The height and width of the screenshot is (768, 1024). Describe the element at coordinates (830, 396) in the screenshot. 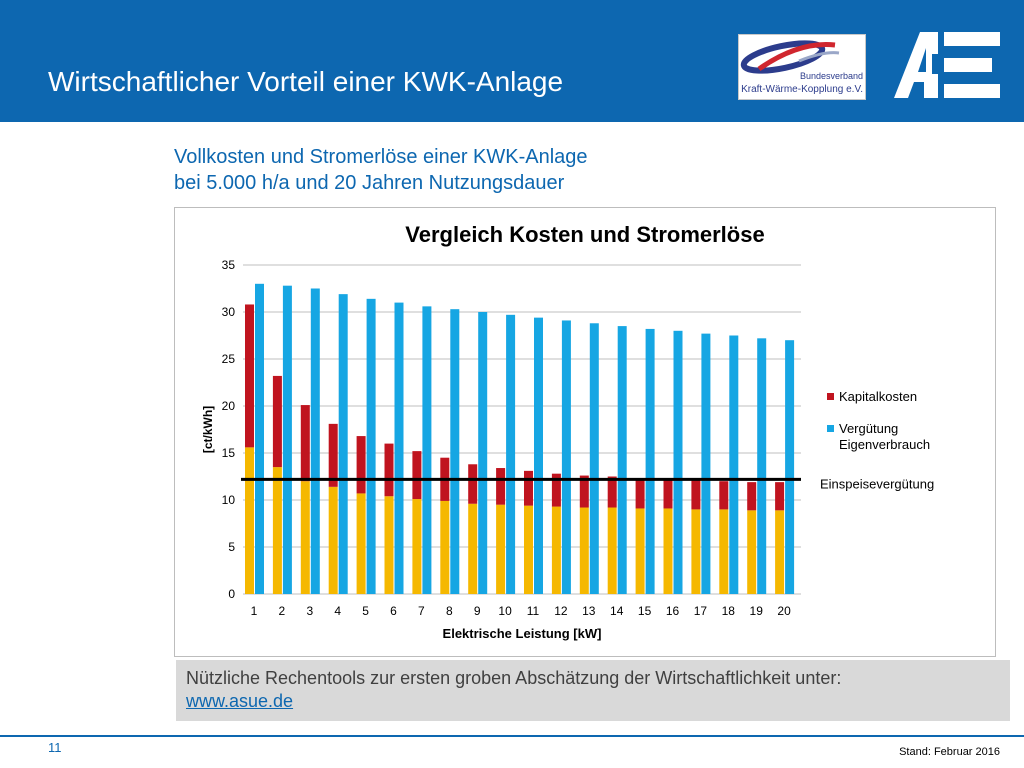

I see `legend-swatch-kapitalkosten` at that location.